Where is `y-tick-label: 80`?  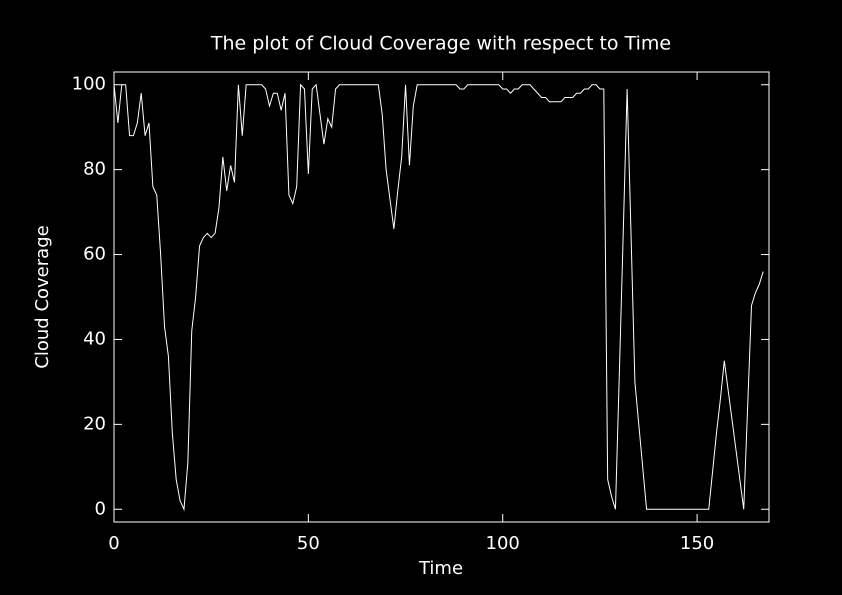 y-tick-label: 80 is located at coordinates (94, 169).